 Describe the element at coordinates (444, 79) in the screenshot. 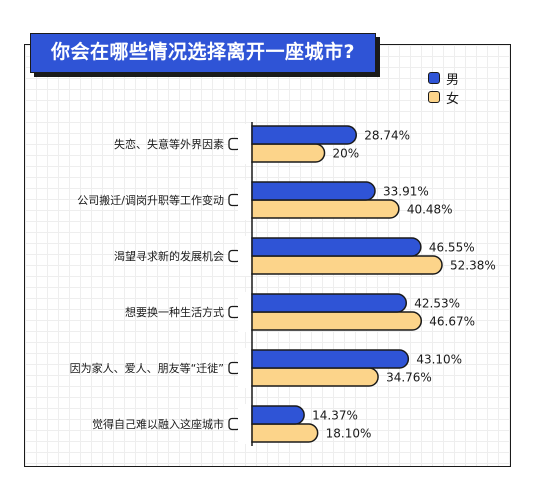

I see `legend-item-male: 男` at that location.